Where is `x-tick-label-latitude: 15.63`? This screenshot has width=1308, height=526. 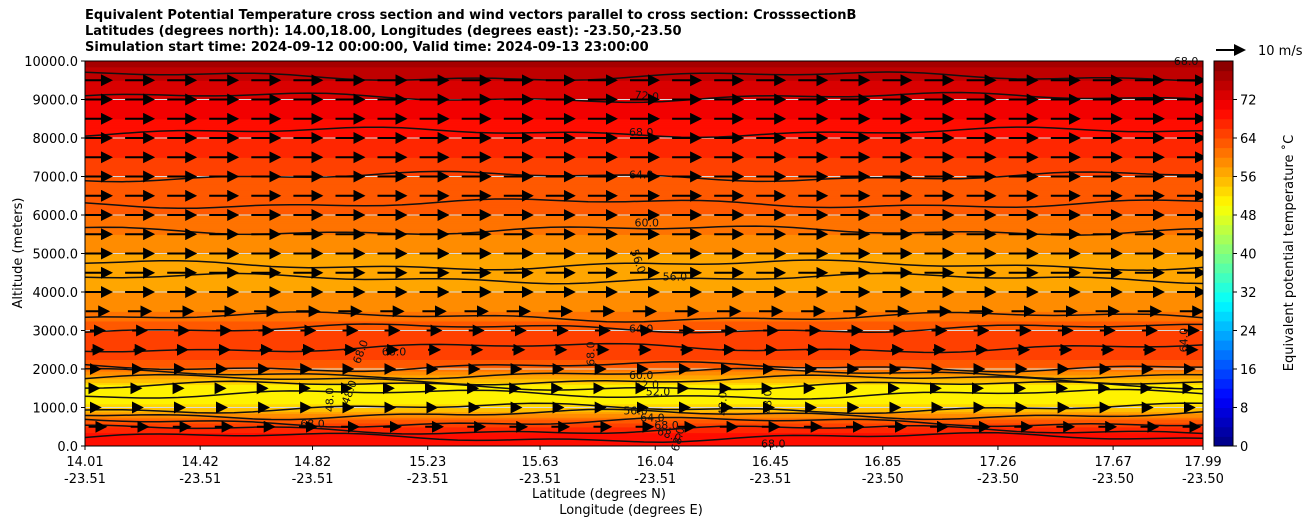 x-tick-label-latitude: 15.63 is located at coordinates (539, 462).